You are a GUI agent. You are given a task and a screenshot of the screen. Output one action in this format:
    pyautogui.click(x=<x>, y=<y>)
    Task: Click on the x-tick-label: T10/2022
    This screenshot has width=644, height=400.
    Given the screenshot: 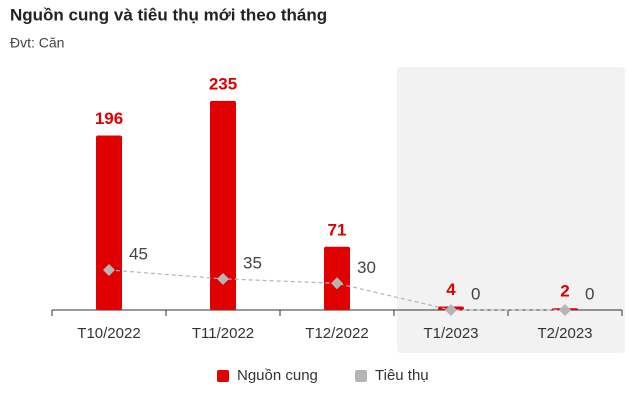 What is the action you would take?
    pyautogui.click(x=108, y=333)
    